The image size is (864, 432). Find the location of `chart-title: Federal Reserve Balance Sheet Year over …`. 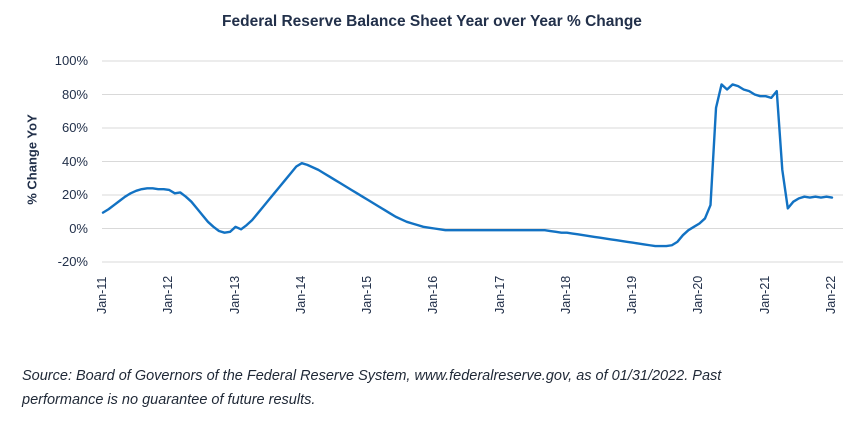

chart-title: Federal Reserve Balance Sheet Year over … is located at coordinates (432, 21).